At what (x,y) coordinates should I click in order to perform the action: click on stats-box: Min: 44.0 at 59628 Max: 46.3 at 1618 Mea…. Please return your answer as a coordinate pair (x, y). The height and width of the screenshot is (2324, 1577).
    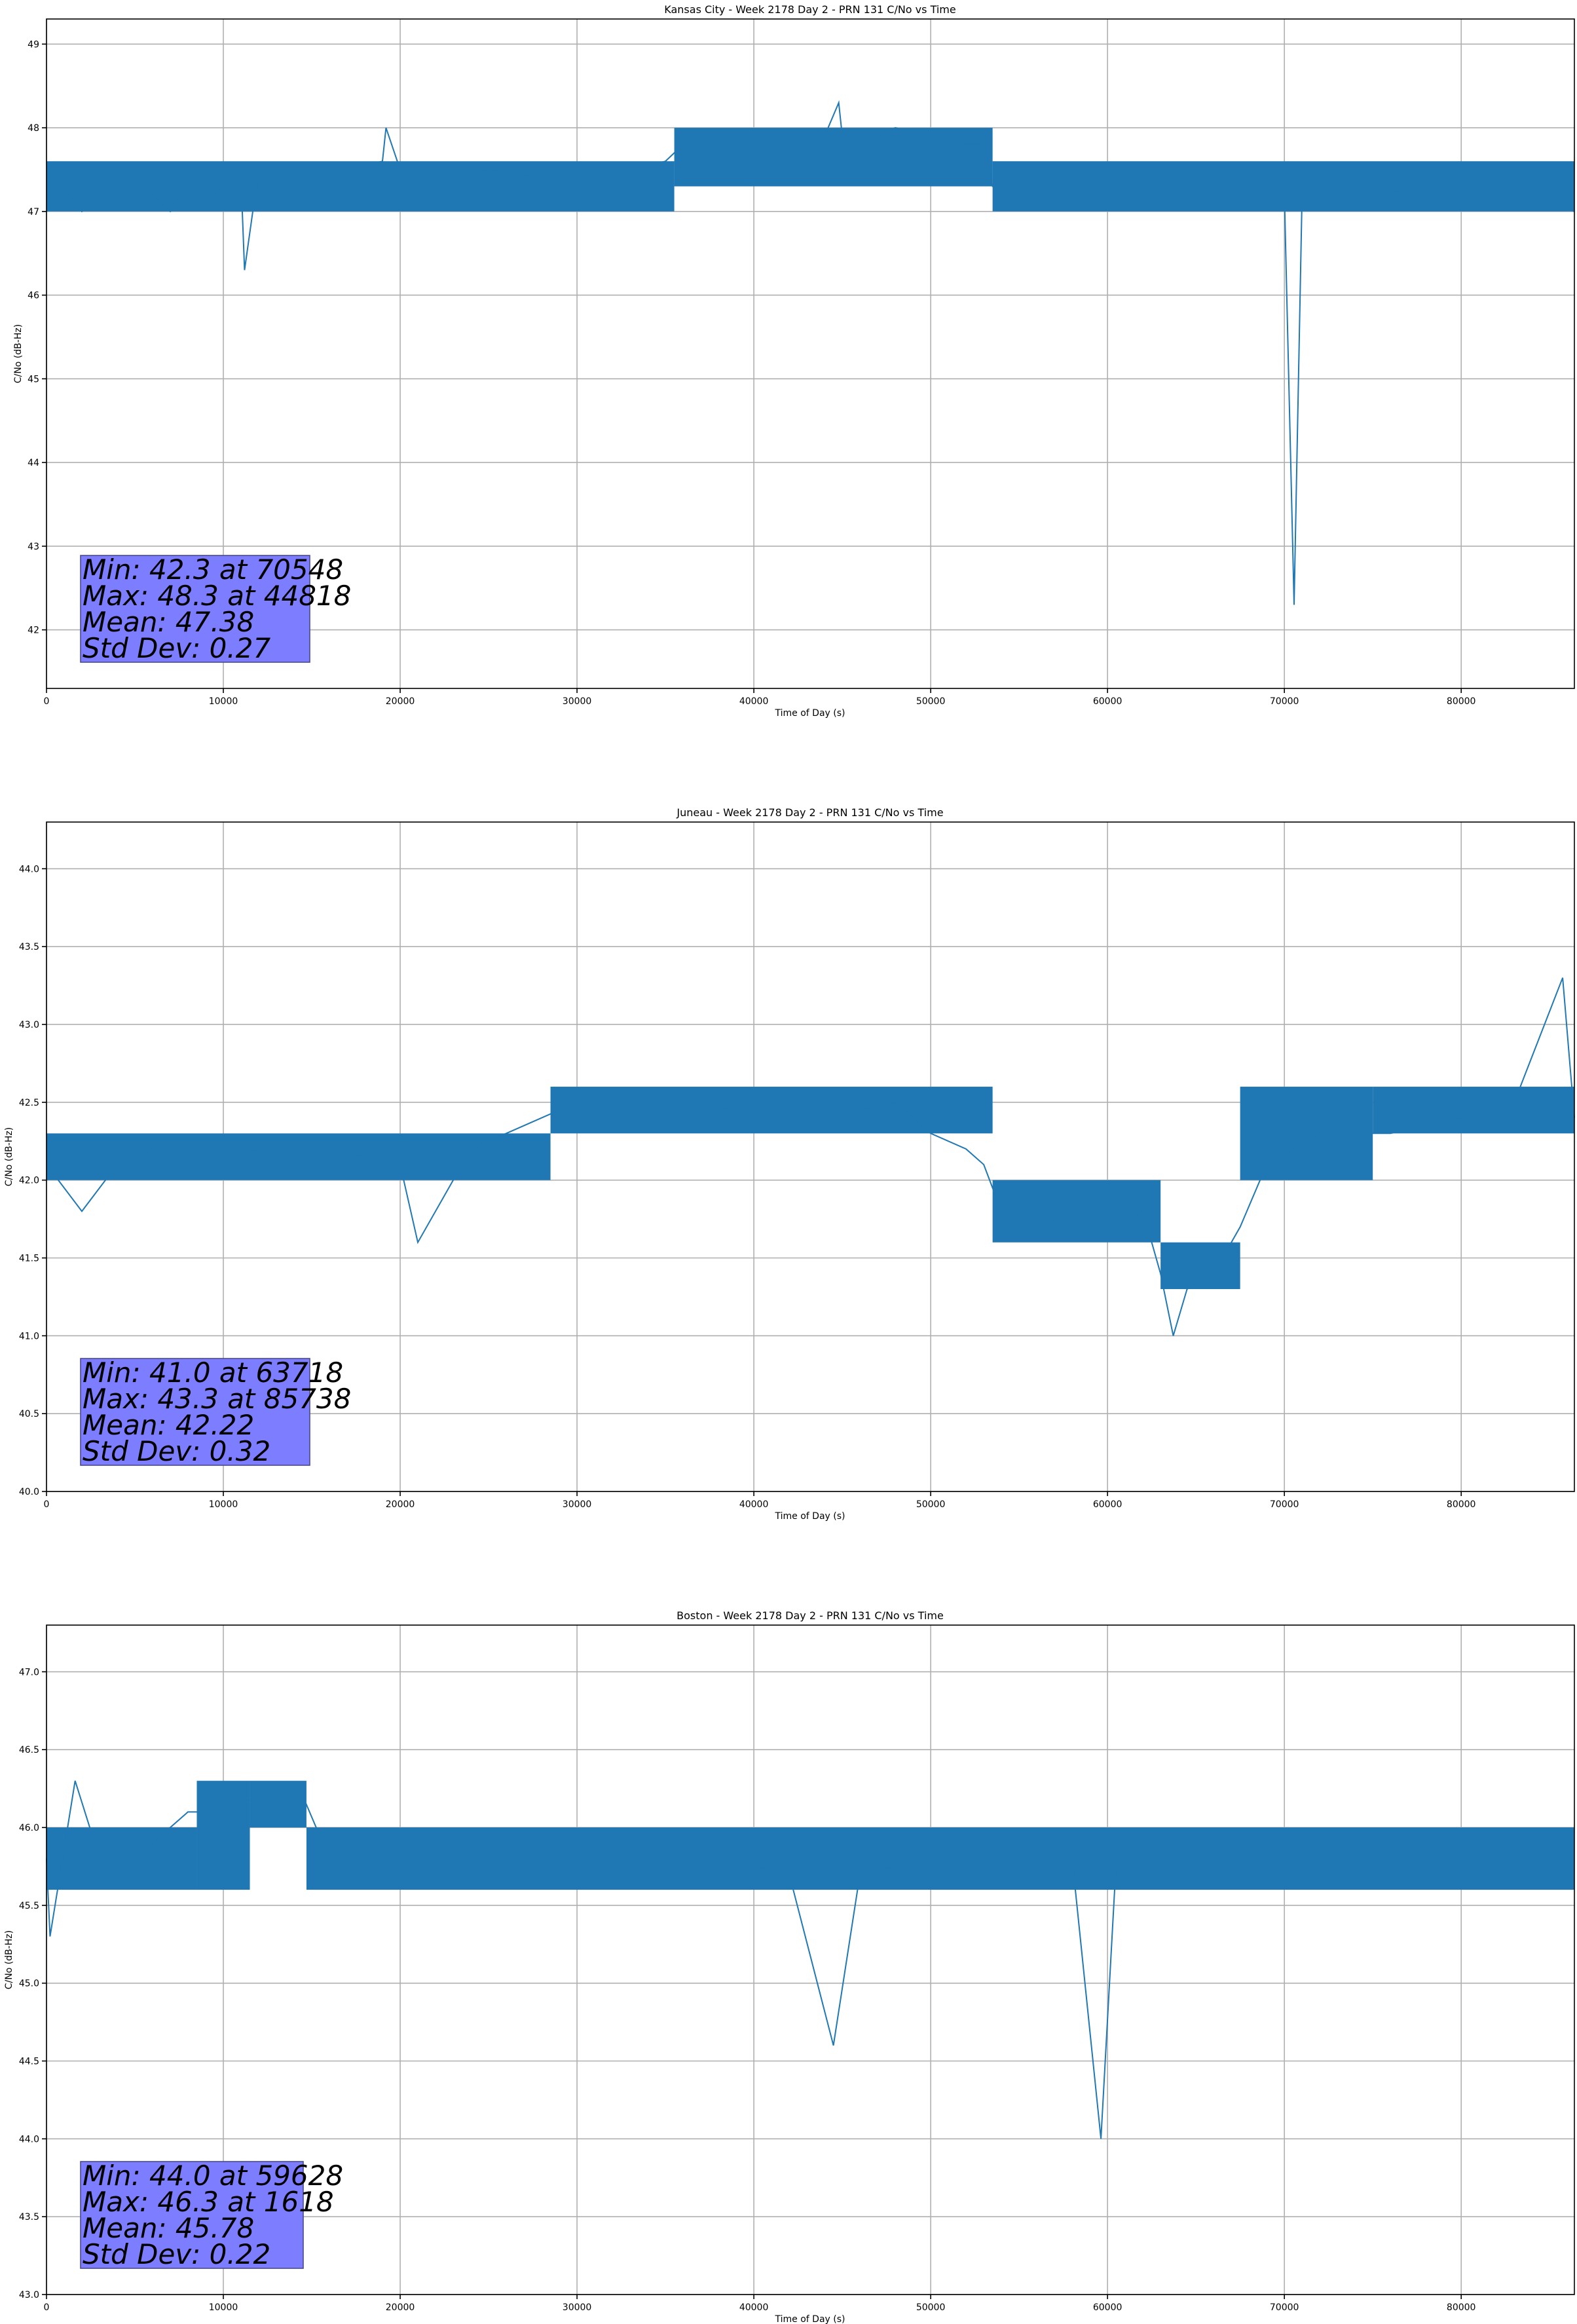
    Looking at the image, I should click on (211, 2215).